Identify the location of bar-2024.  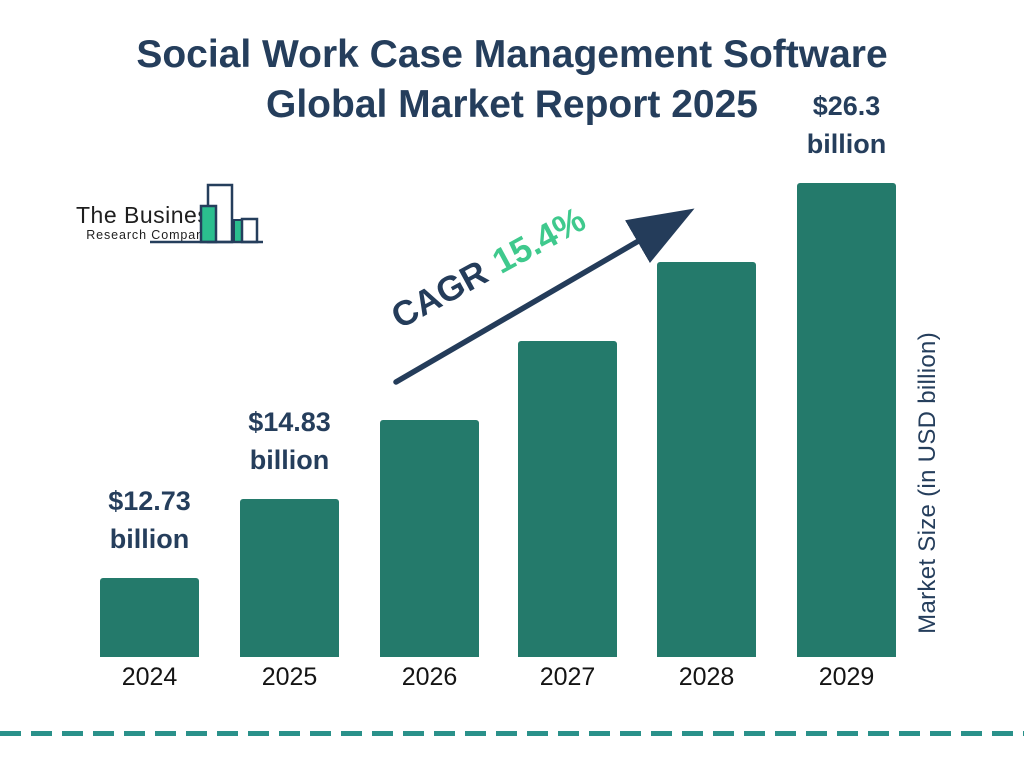
(149, 617).